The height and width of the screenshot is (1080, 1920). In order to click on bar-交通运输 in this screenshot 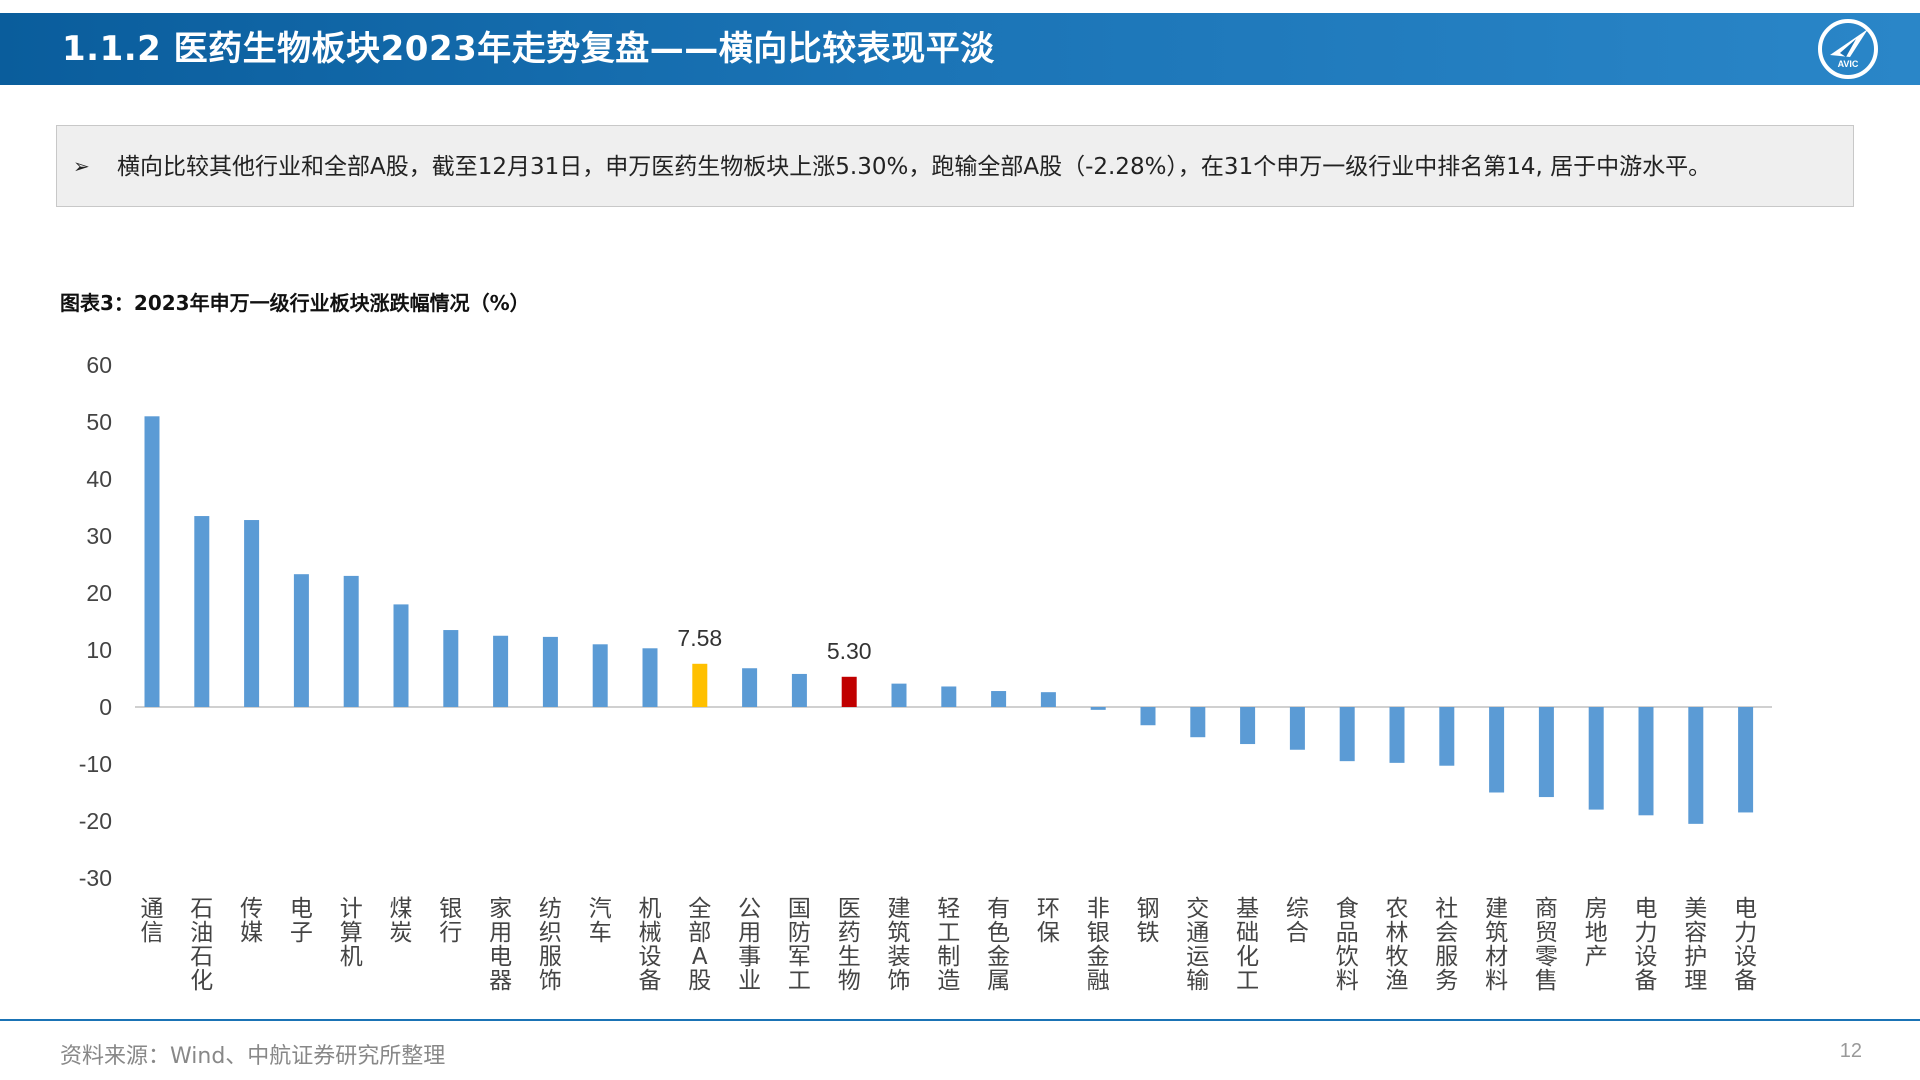, I will do `click(1198, 722)`.